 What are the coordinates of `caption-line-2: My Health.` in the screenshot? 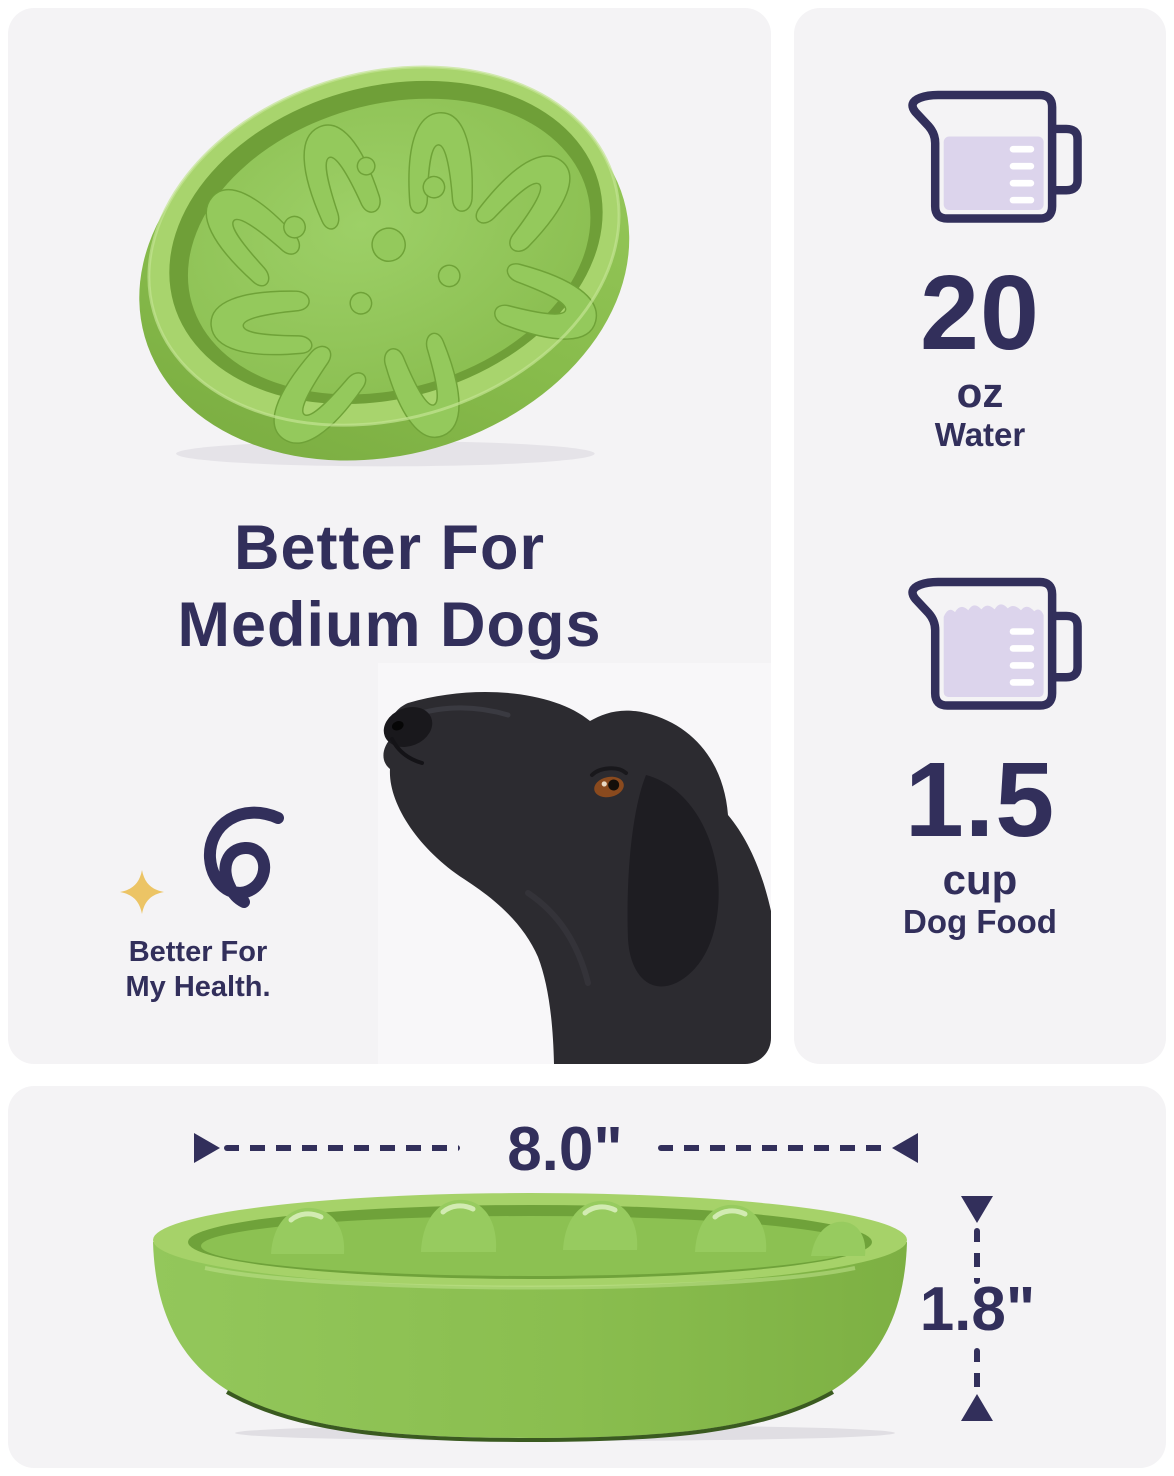 It's located at (198, 987).